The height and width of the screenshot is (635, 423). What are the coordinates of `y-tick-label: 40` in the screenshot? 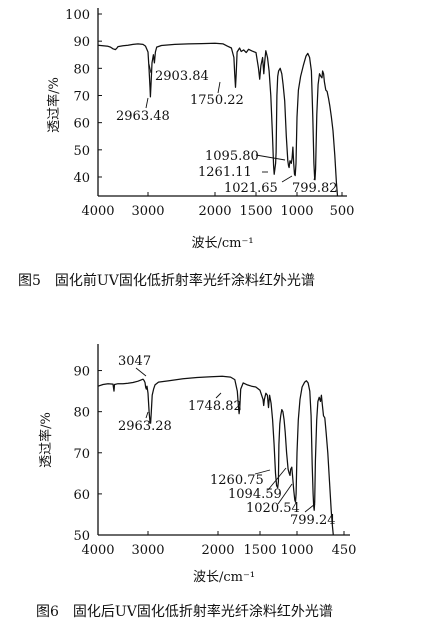 It's located at (81, 178).